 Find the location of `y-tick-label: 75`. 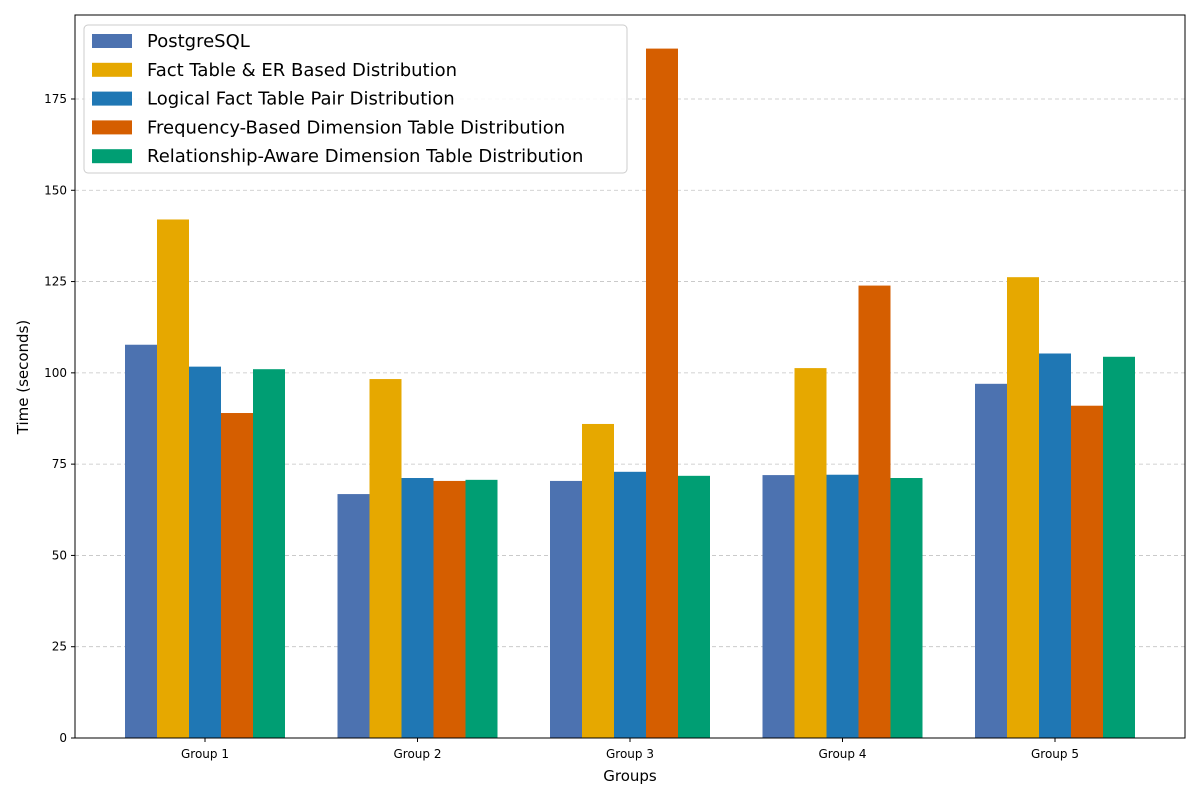

y-tick-label: 75 is located at coordinates (59, 464).